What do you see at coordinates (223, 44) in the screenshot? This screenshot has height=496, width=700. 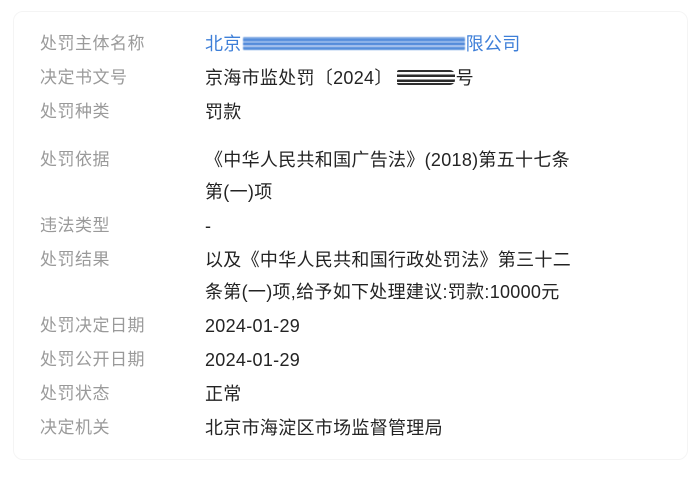 I see `company-name-prefix: 北京` at bounding box center [223, 44].